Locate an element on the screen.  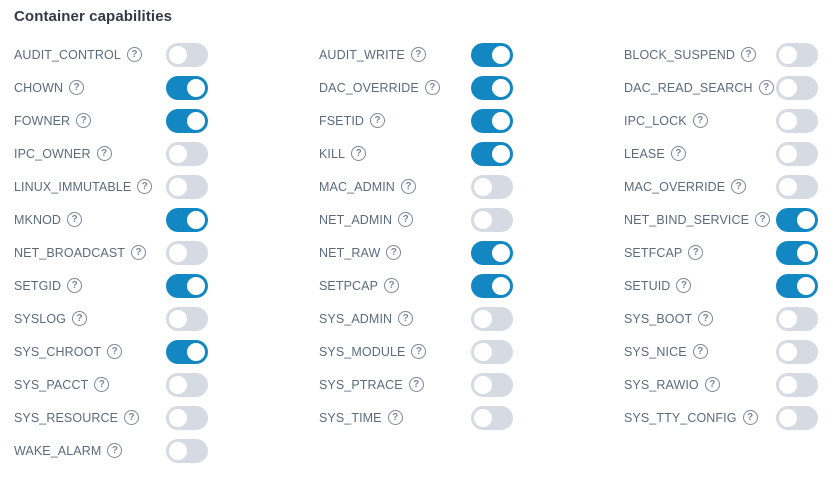
capability-row: NET_BIND_SERVICE? is located at coordinates (727, 219).